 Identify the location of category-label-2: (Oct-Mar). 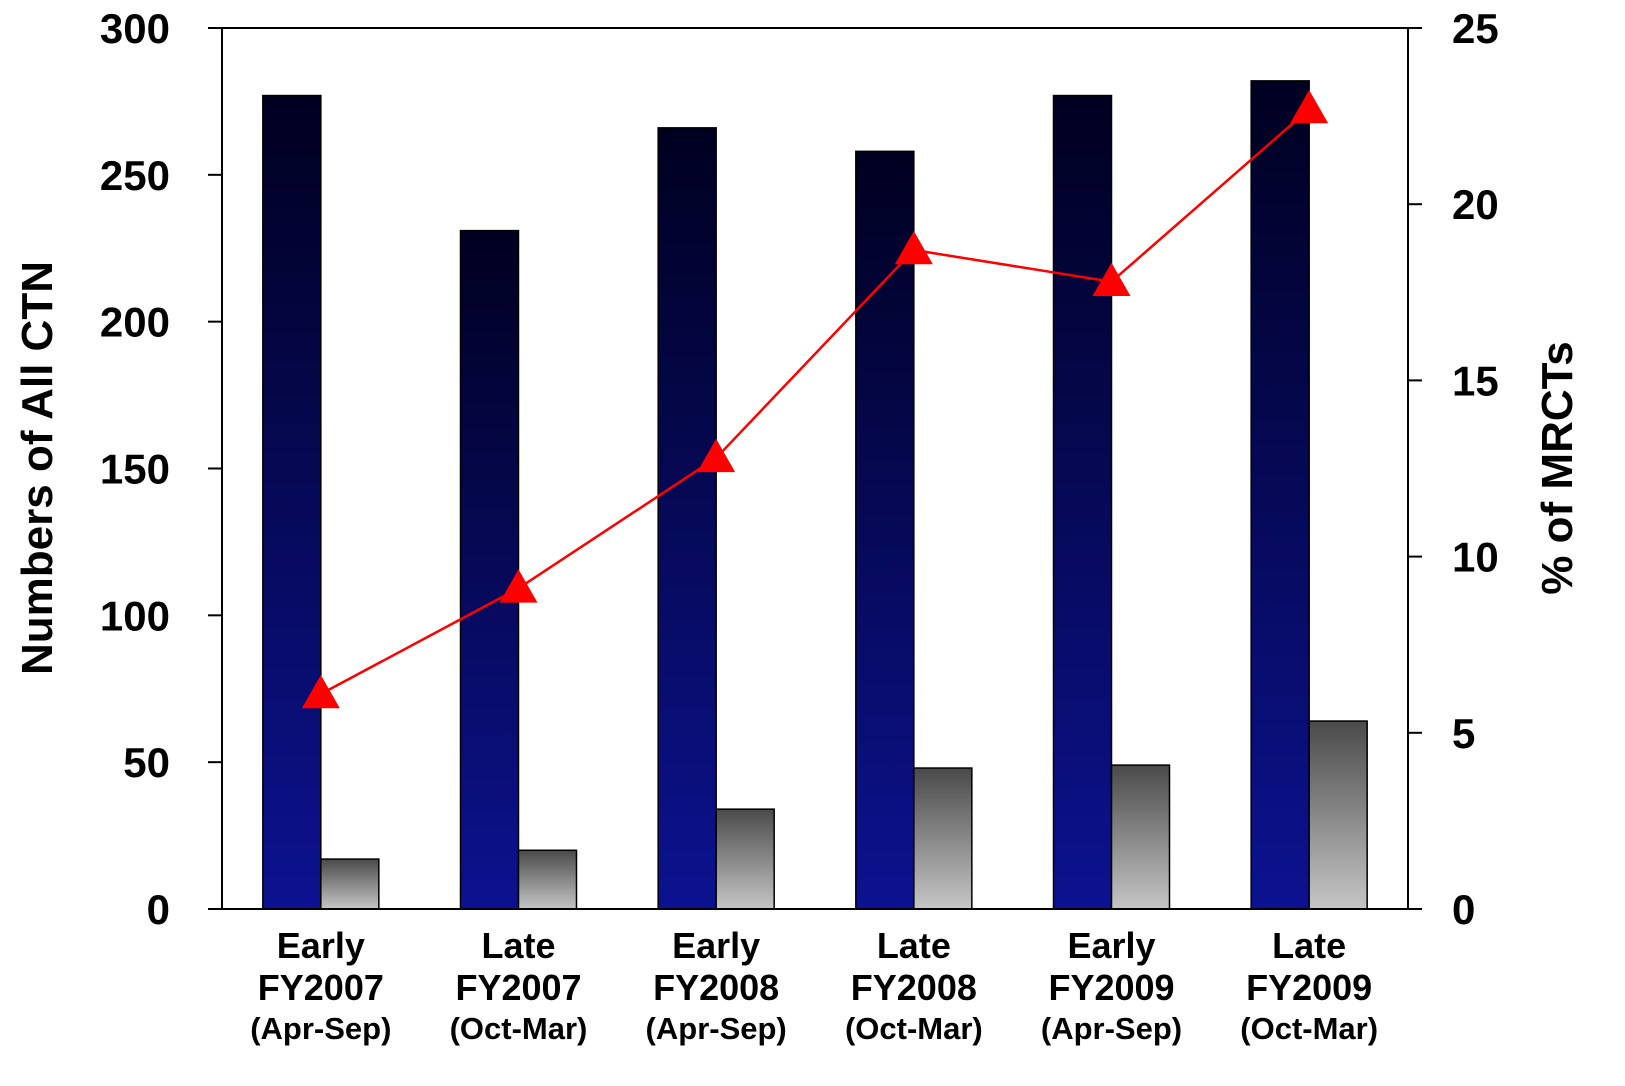
(519, 1028).